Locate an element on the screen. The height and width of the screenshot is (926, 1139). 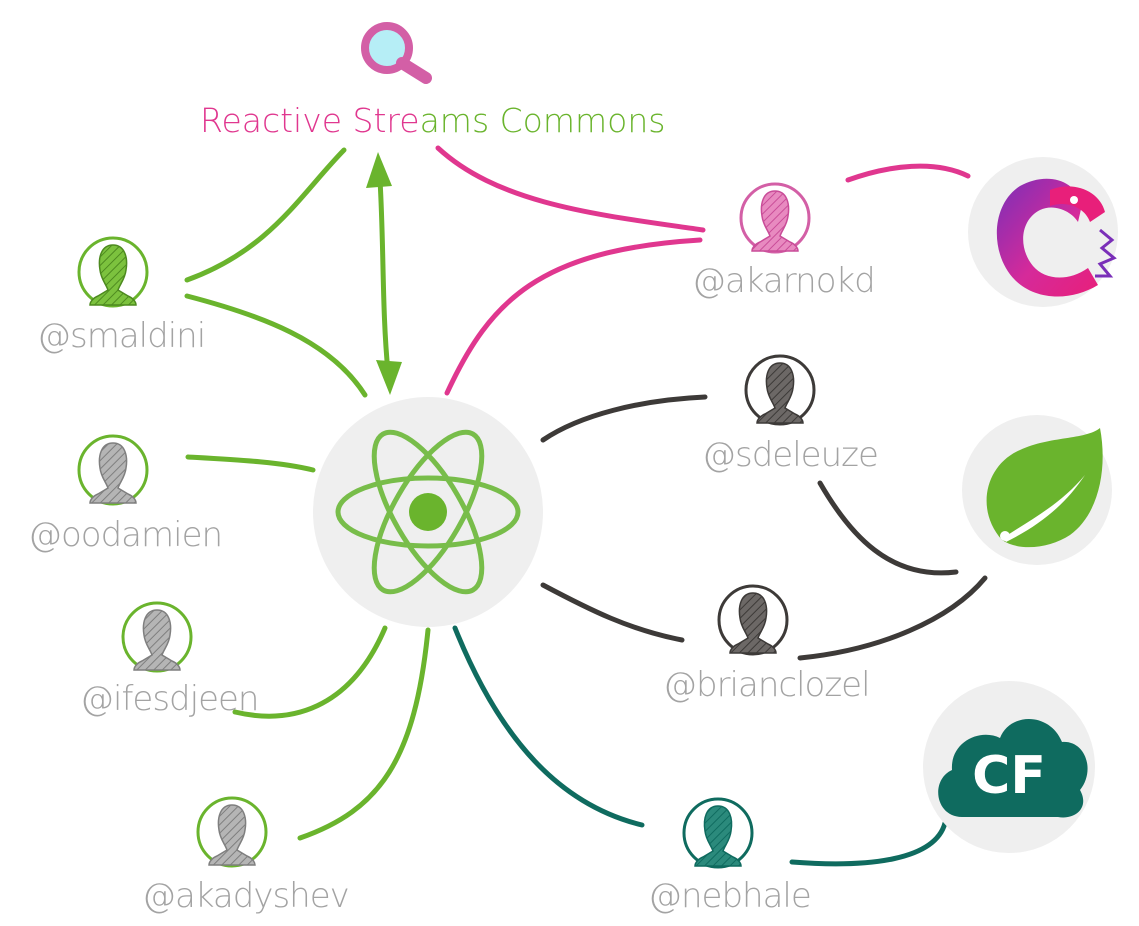
connector-sdeleuze-spring is located at coordinates (888, 528).